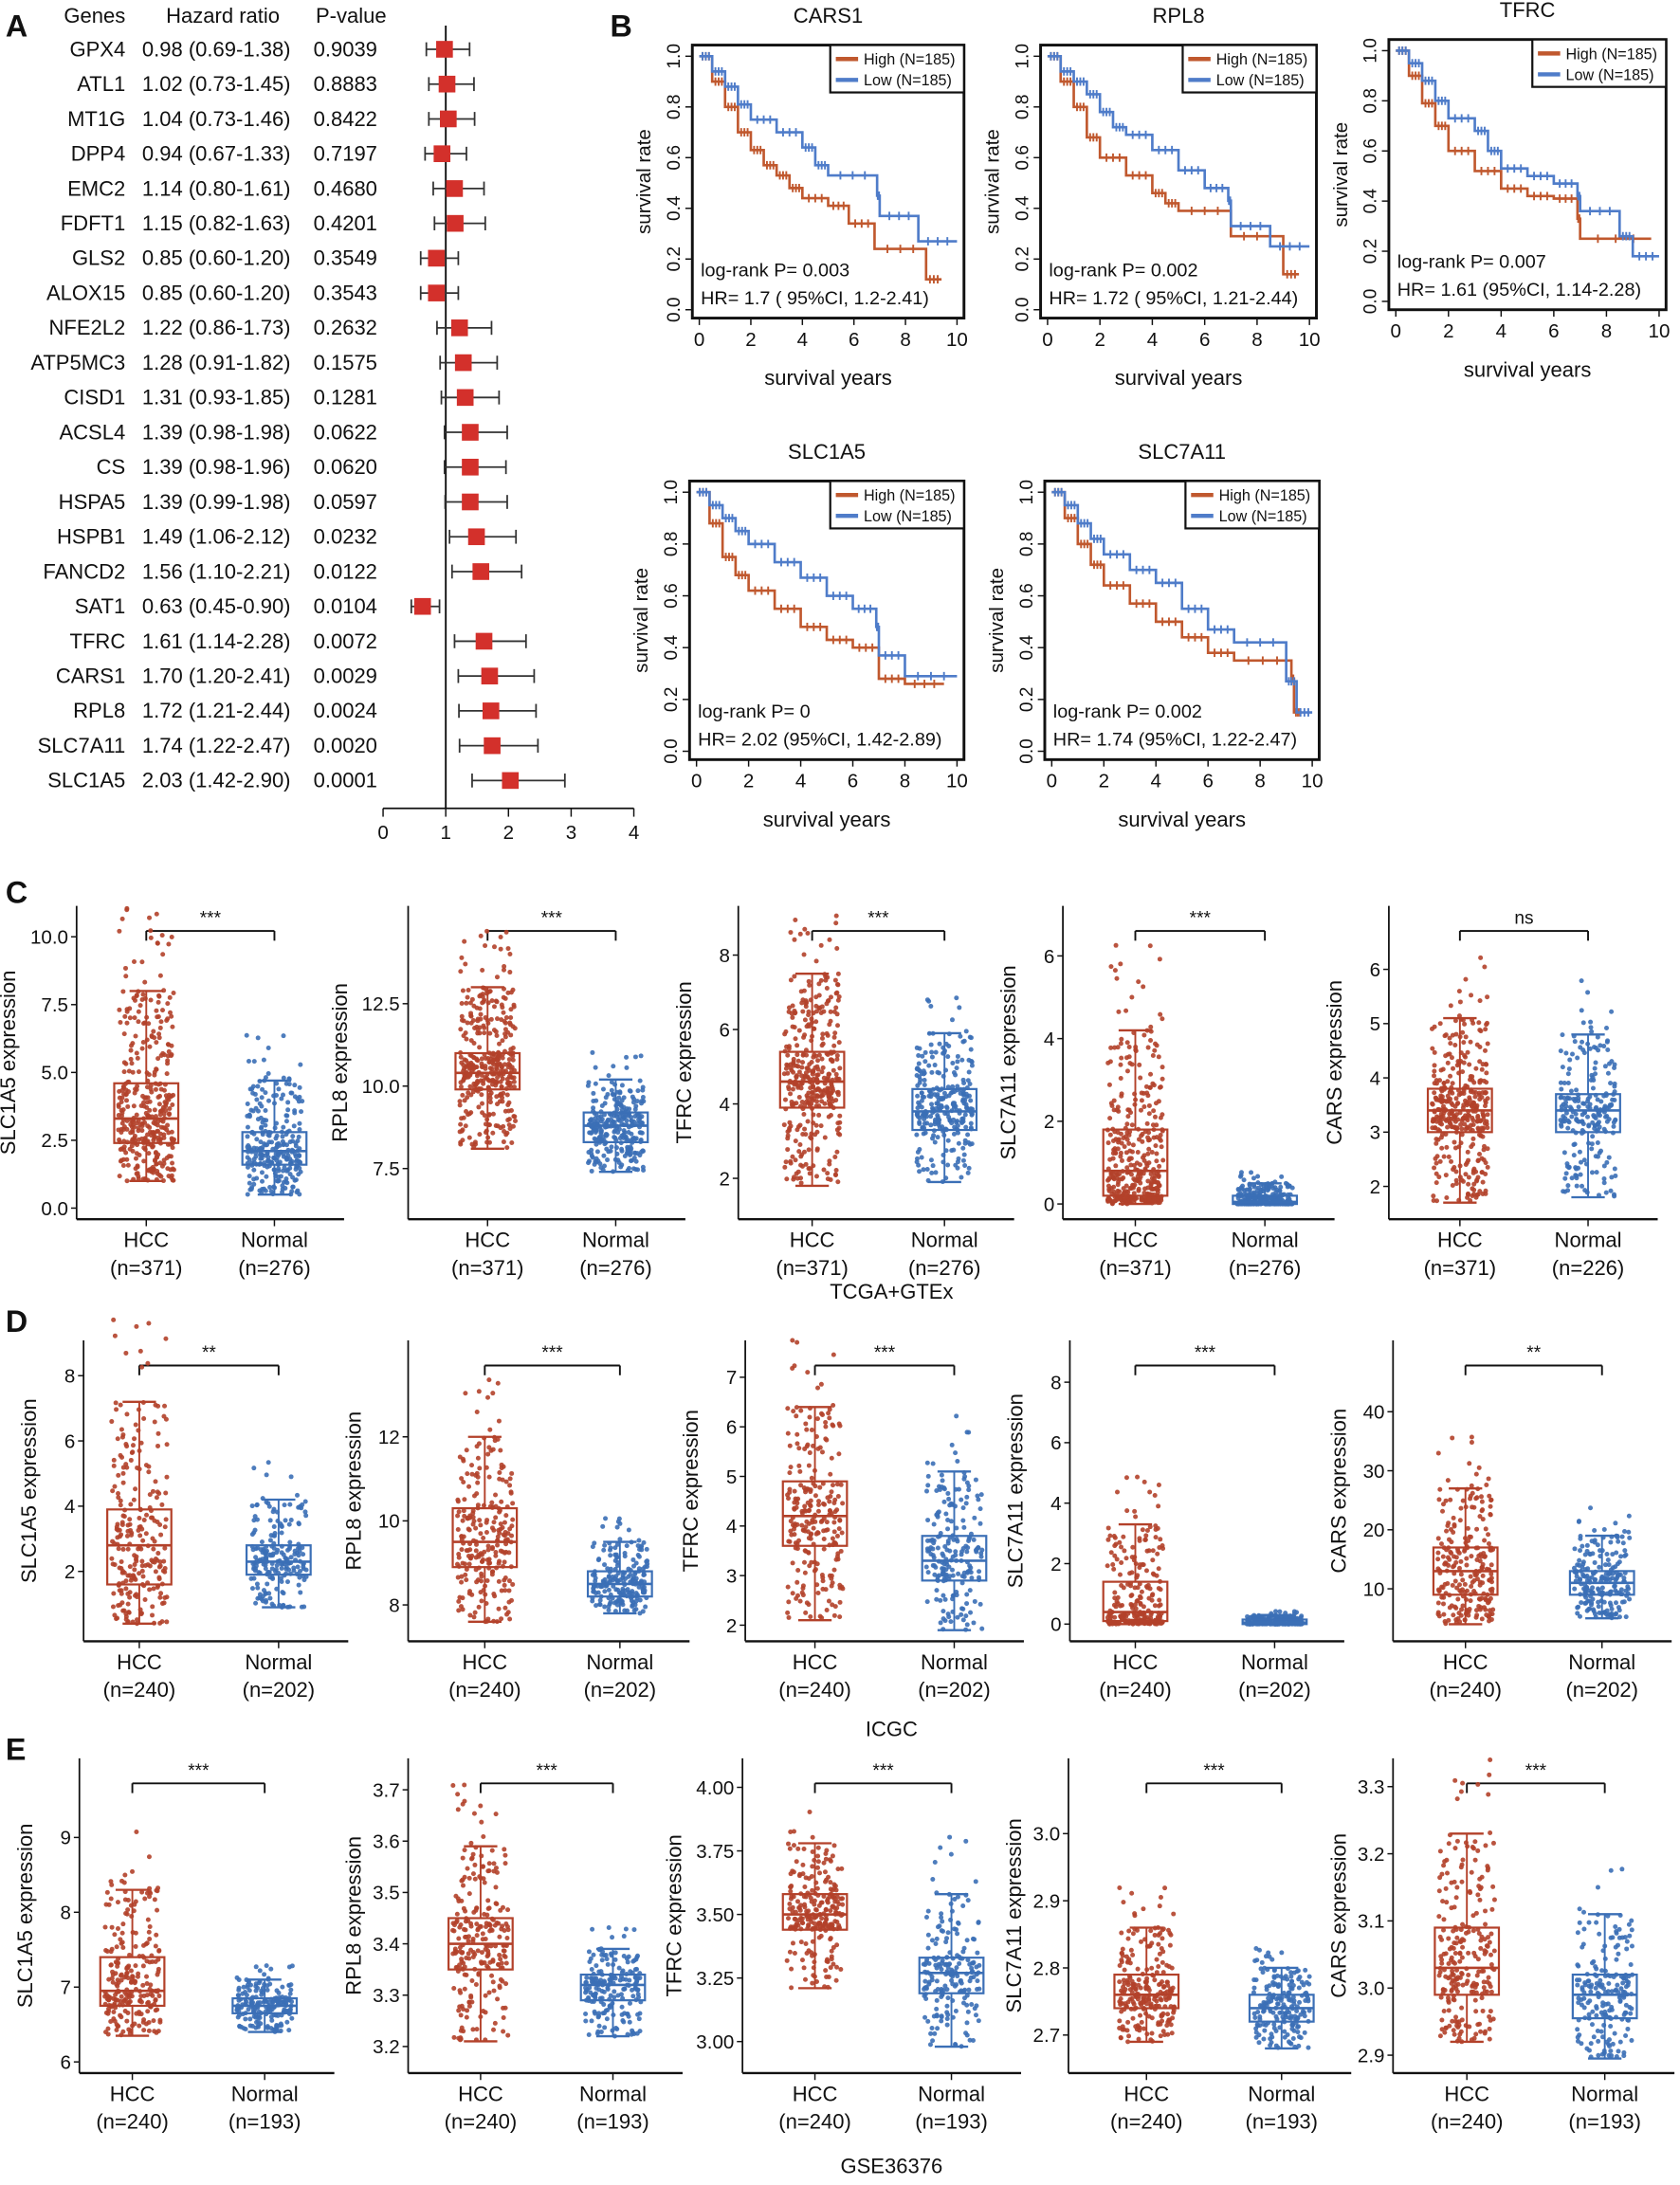 Image resolution: width=1680 pixels, height=2185 pixels. I want to click on p-value-text: 0.8422, so click(345, 119).